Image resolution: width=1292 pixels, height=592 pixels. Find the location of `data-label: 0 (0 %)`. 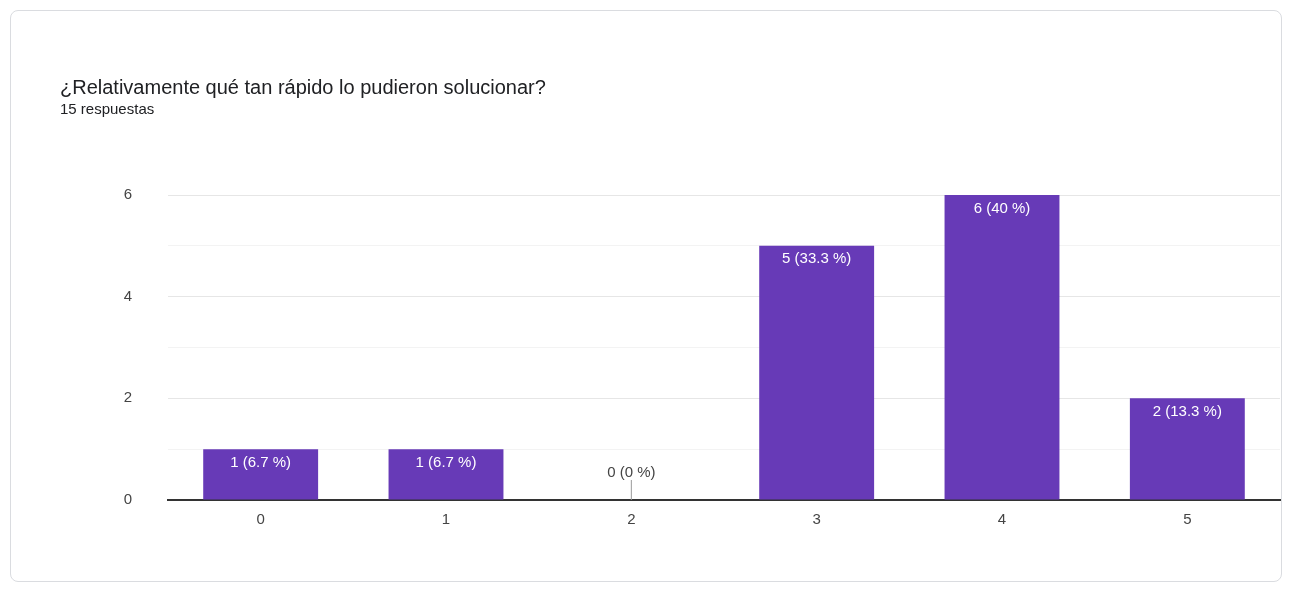

data-label: 0 (0 %) is located at coordinates (631, 471).